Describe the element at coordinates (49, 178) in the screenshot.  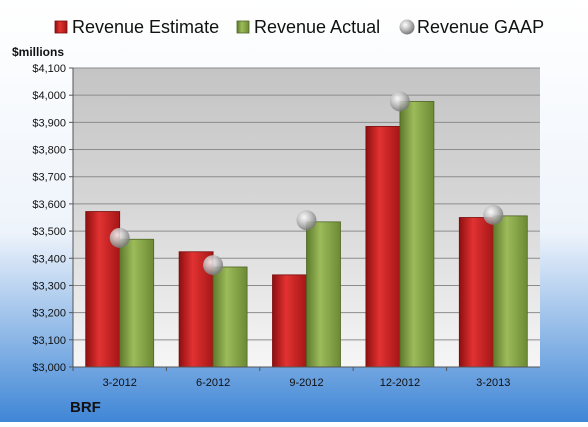
I see `y-tick-label: $3,700` at that location.